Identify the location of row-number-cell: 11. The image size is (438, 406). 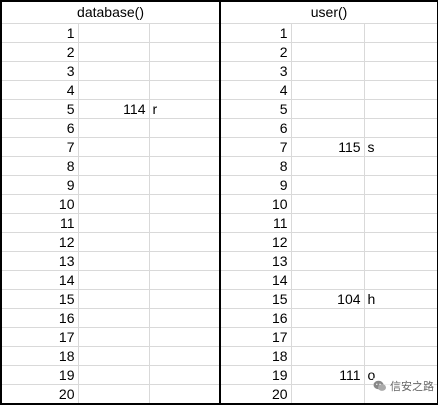
(39, 223).